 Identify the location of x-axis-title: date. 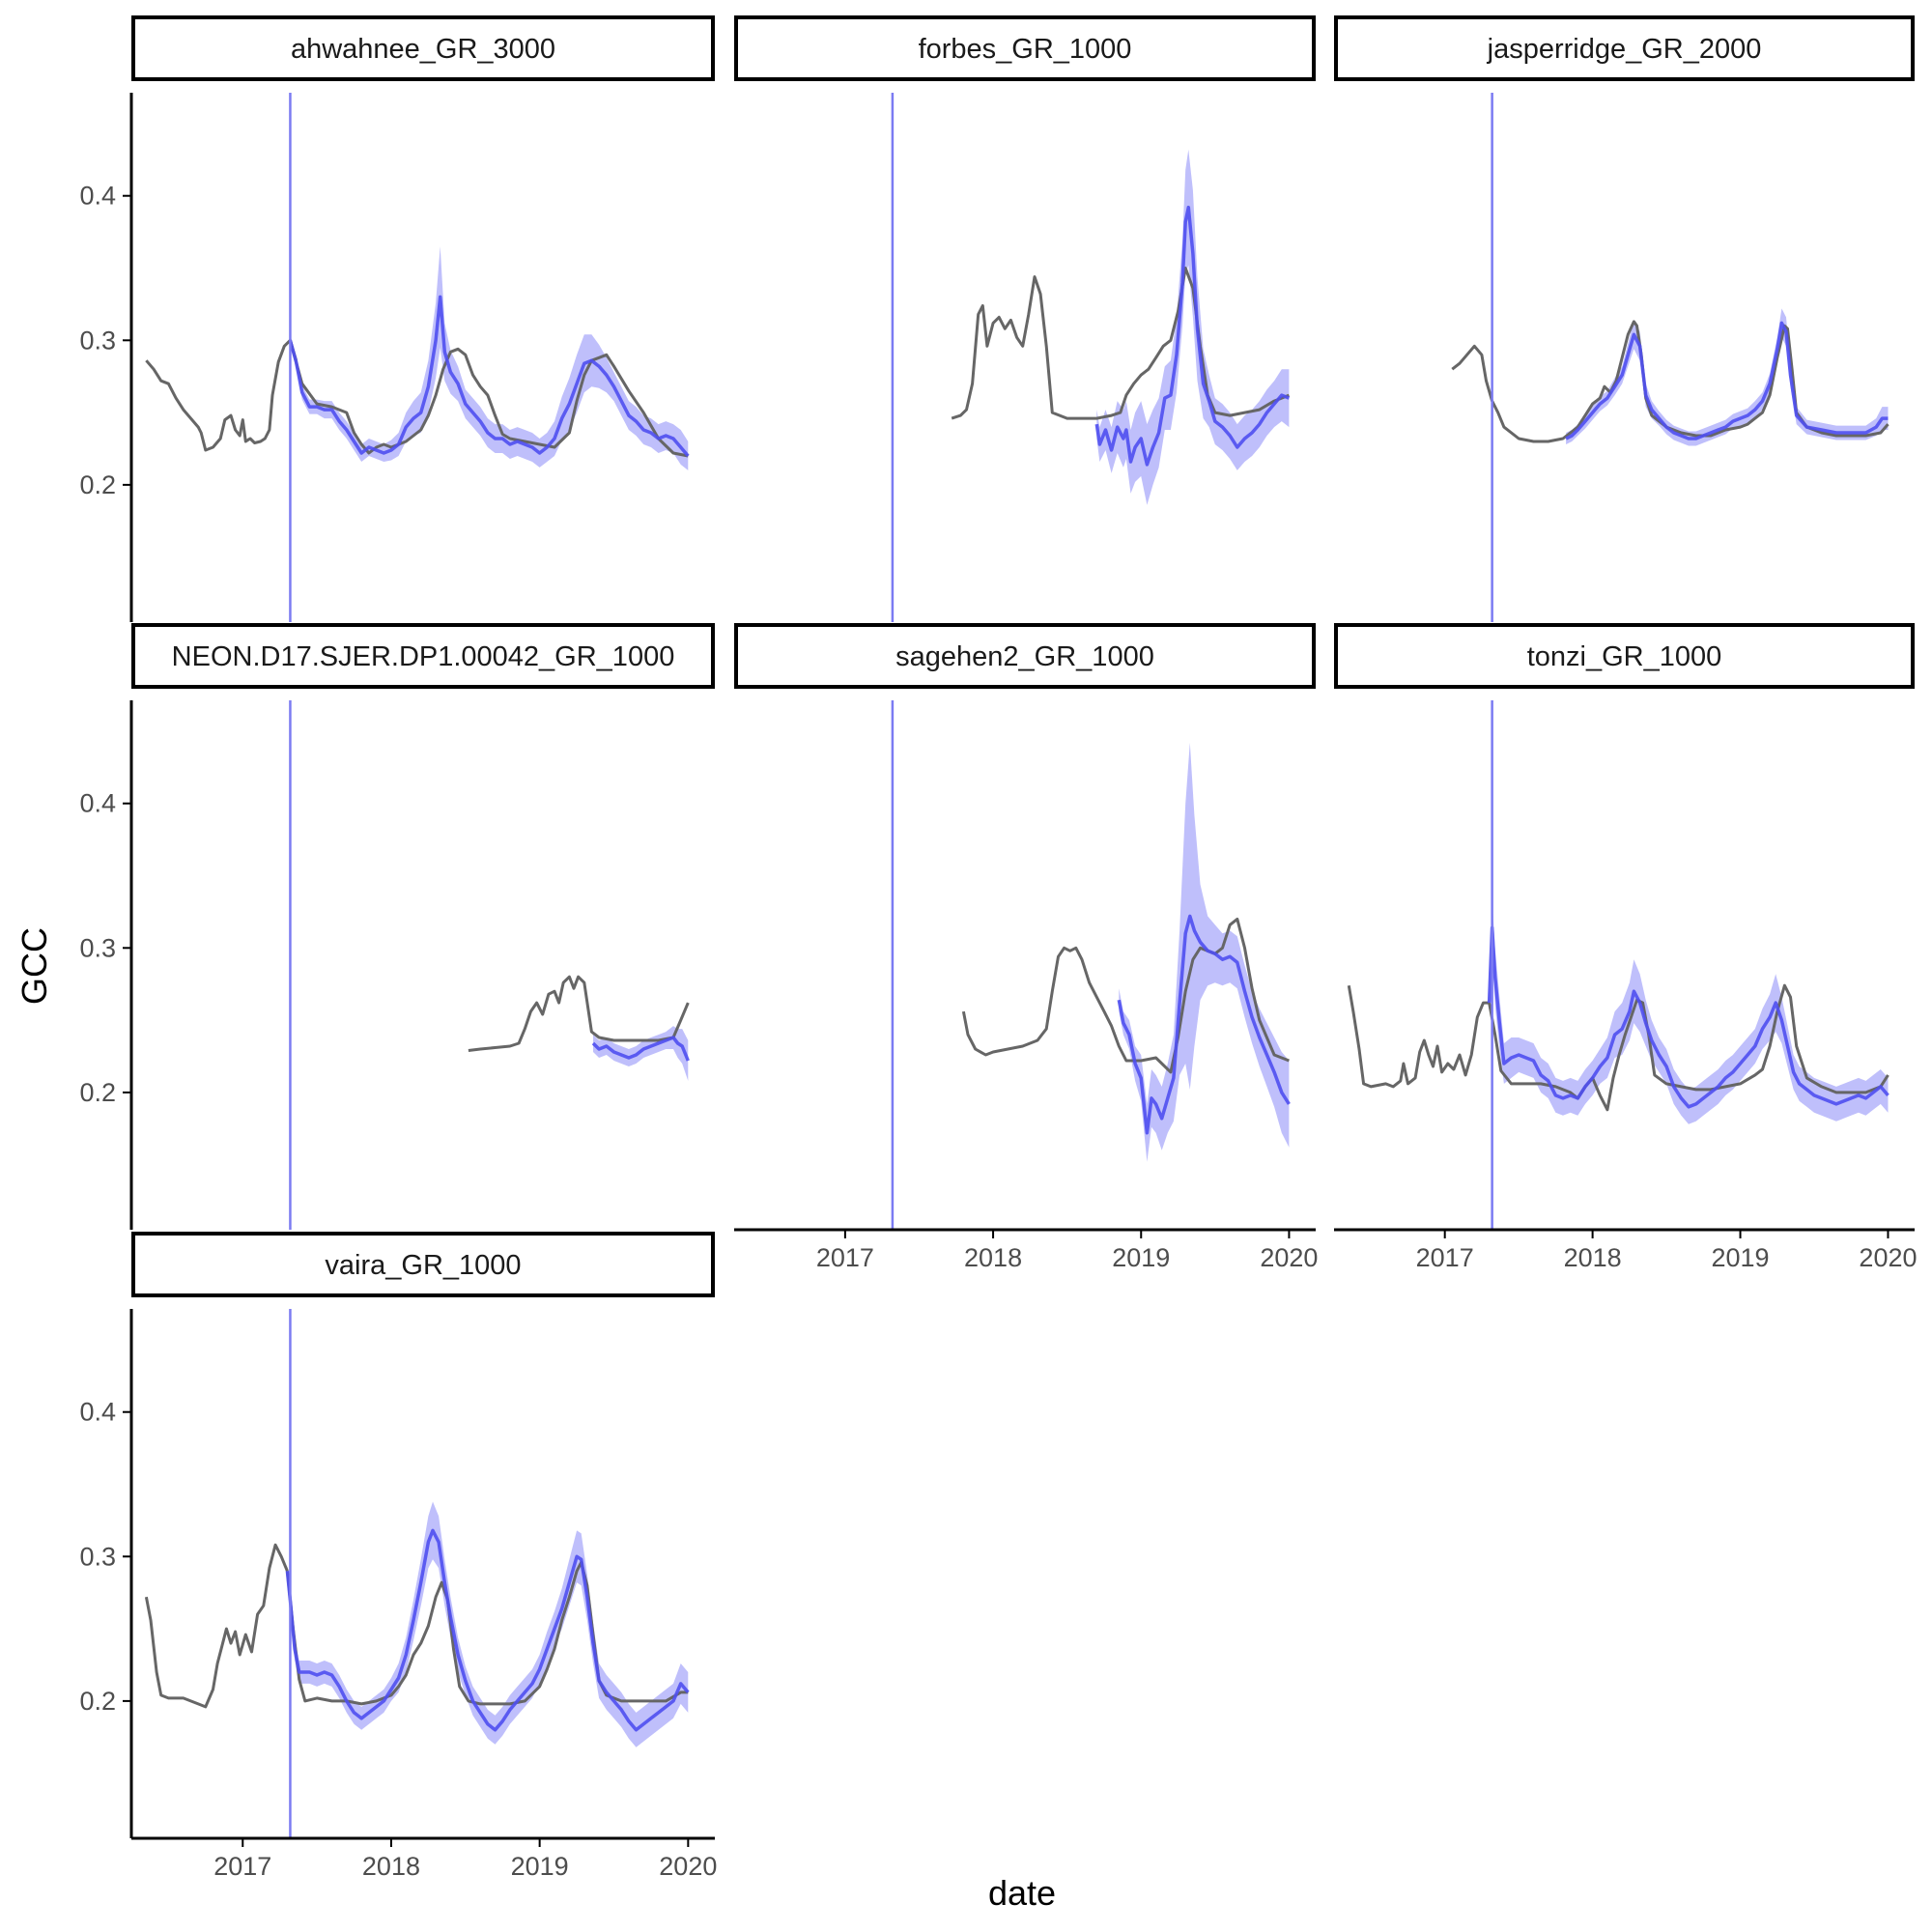
(1022, 1893).